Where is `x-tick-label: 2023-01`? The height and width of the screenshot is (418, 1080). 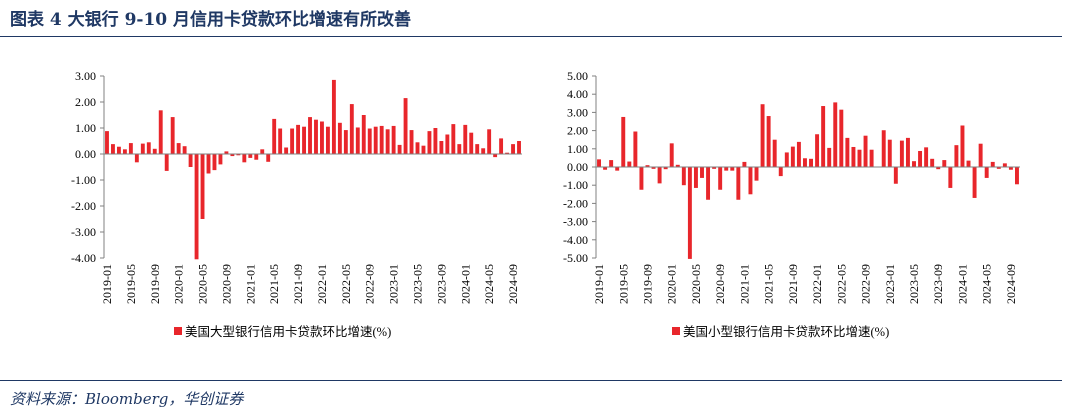
x-tick-label: 2023-01 is located at coordinates (394, 284).